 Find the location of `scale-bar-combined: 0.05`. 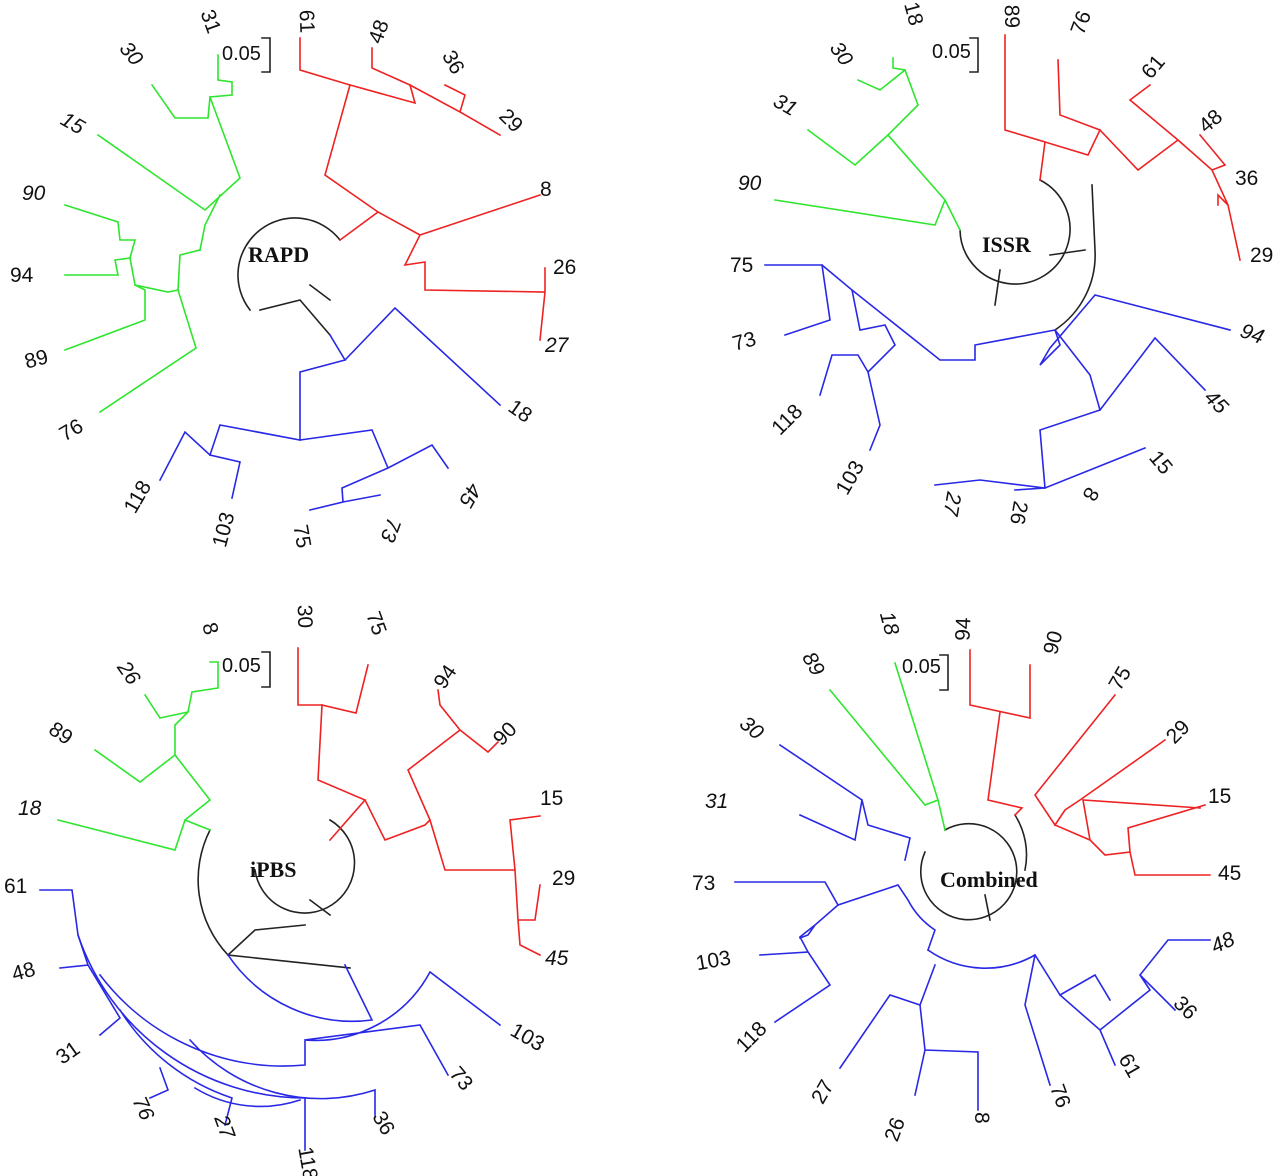

scale-bar-combined: 0.05 is located at coordinates (925, 672).